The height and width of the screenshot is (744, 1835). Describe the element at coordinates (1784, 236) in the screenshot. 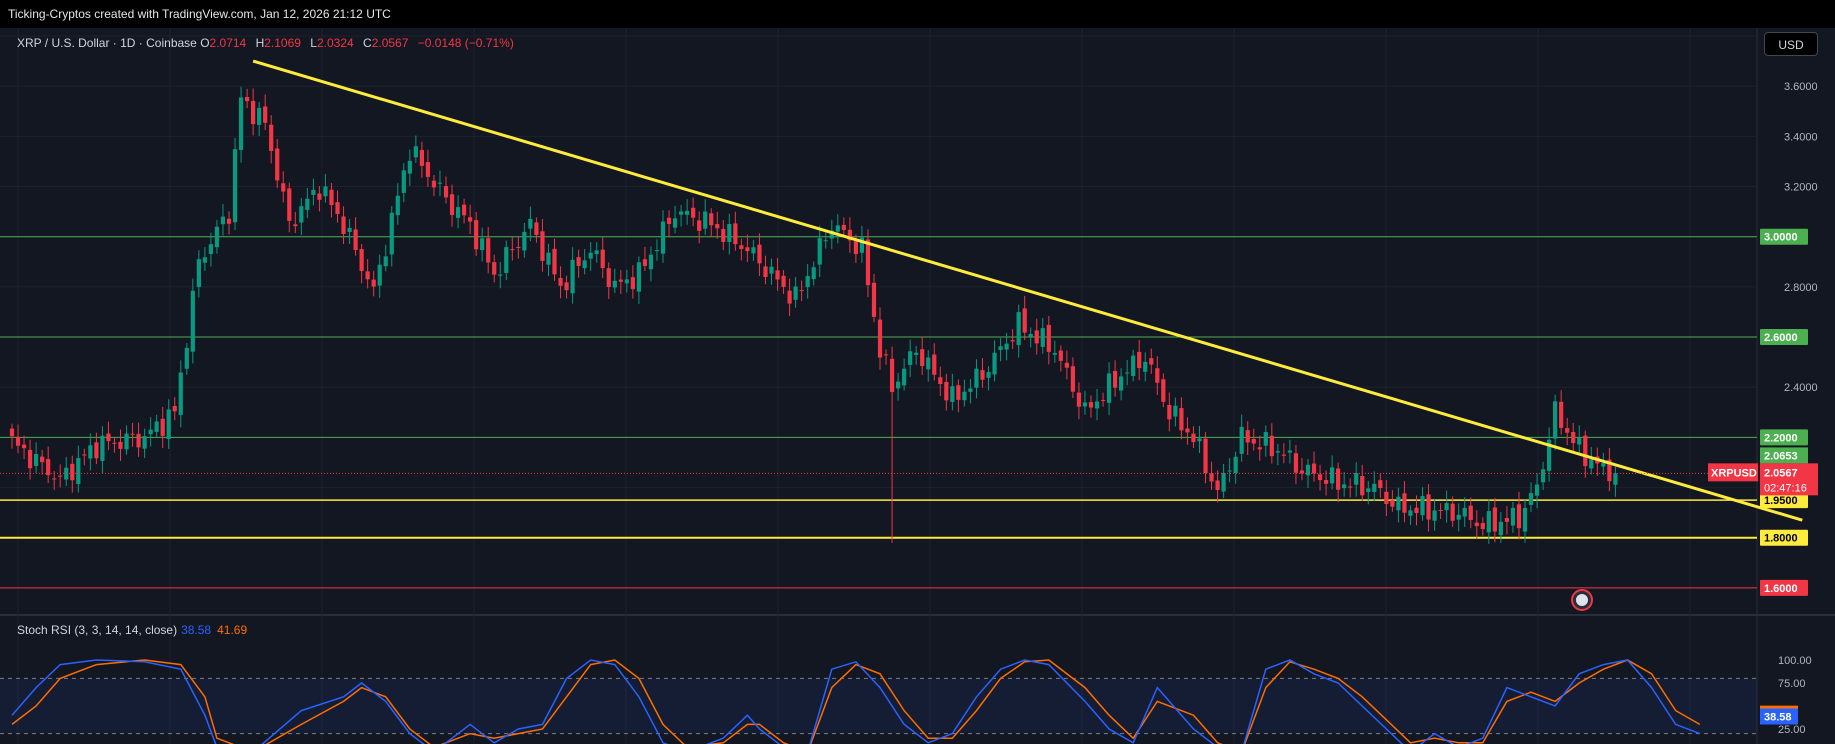

I see `level-badge: 3.0000` at that location.